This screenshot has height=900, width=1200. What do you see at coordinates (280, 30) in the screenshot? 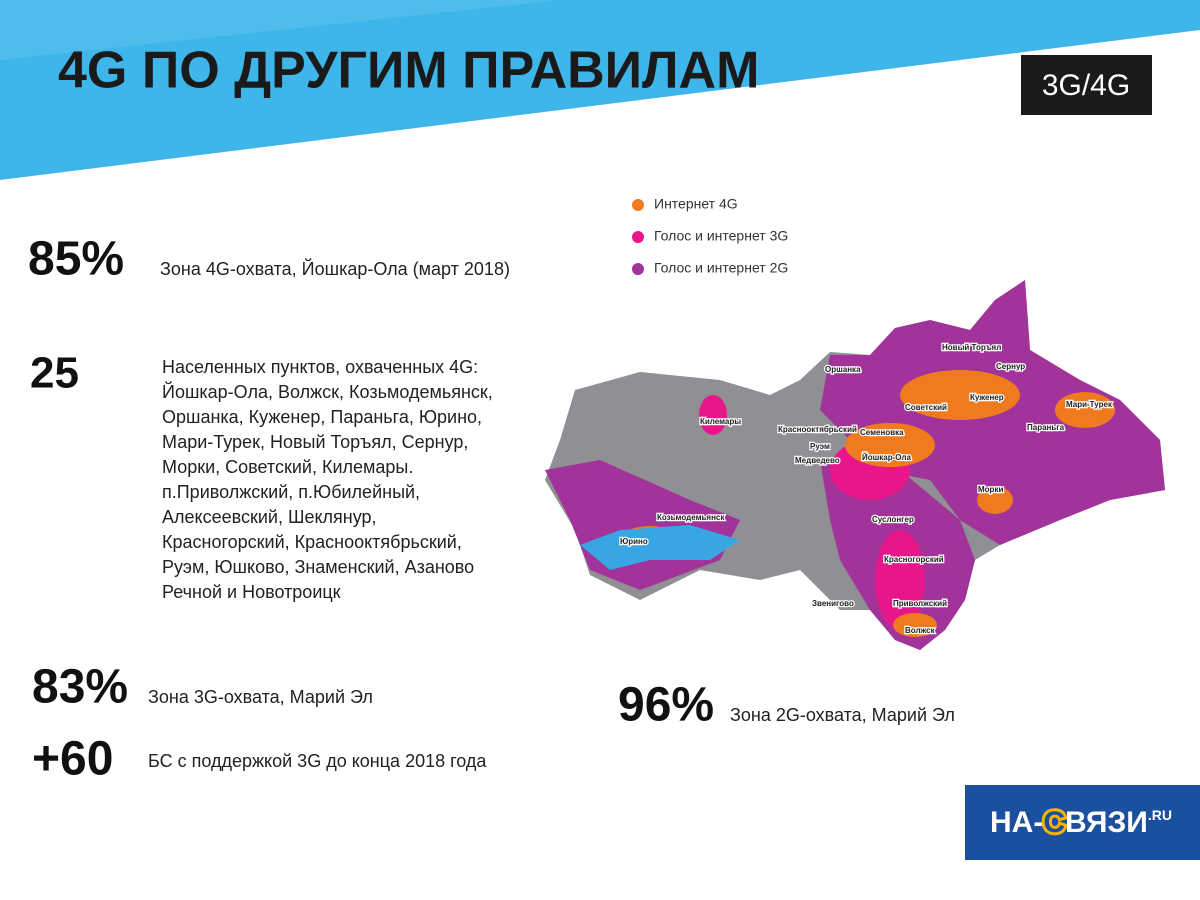
I see `banner-shade` at bounding box center [280, 30].